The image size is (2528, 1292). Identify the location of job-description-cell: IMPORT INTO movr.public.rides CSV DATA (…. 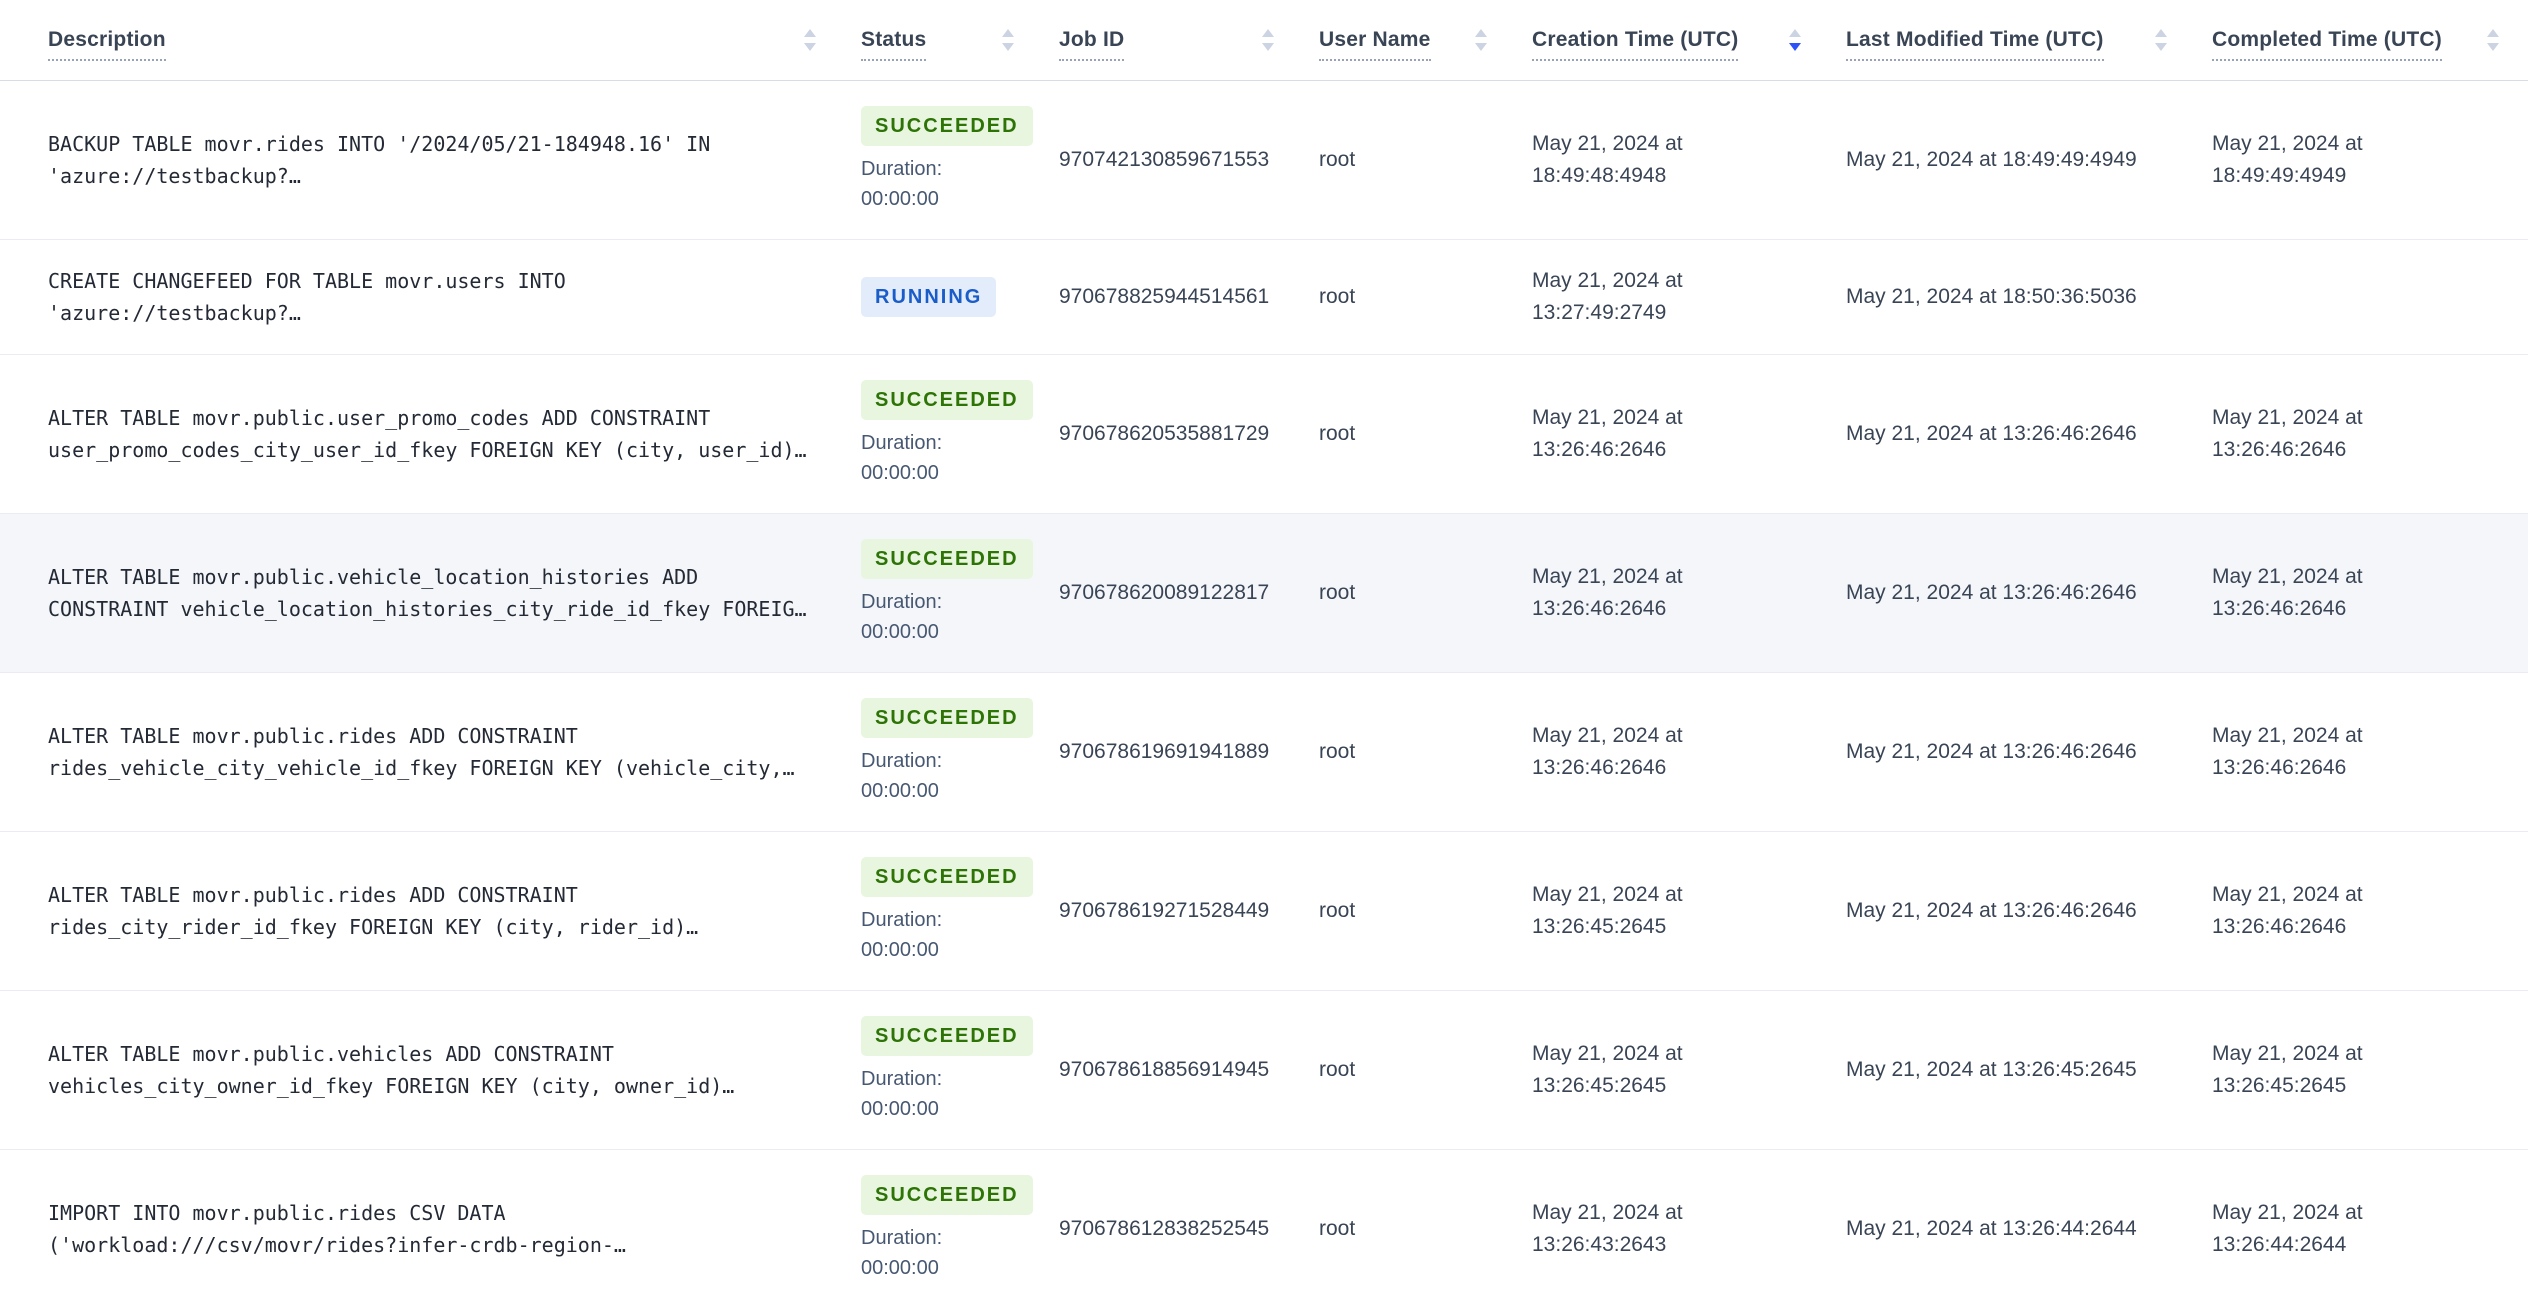
(337, 1229).